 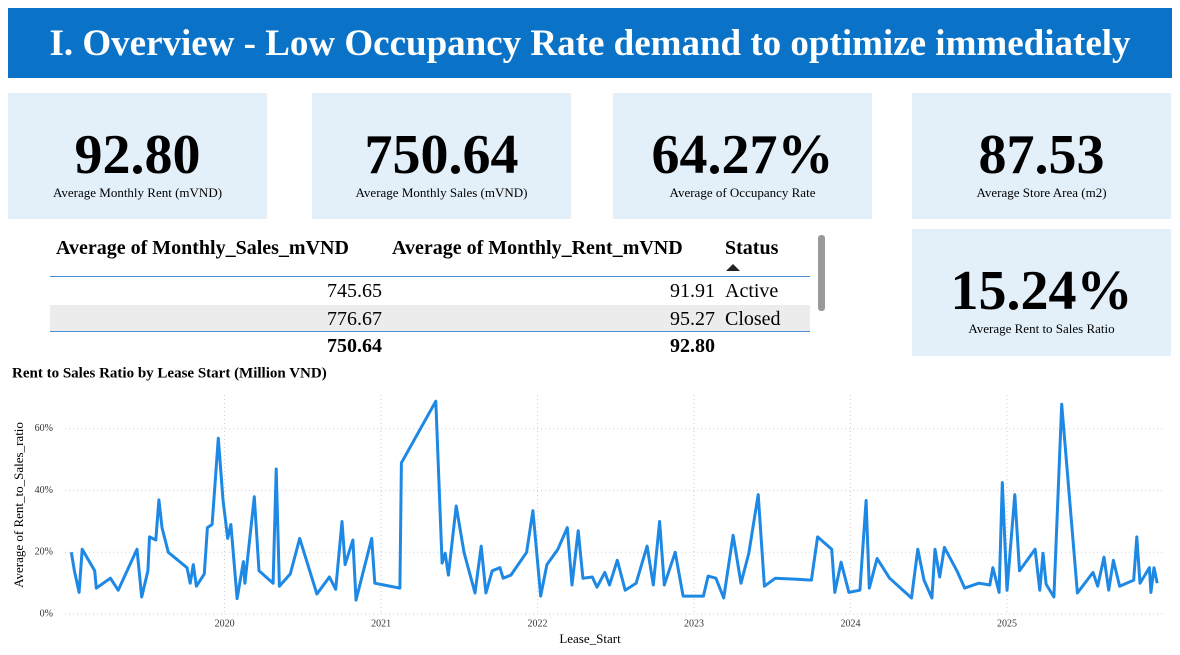 What do you see at coordinates (44, 552) in the screenshot?
I see `y-tick-label: 20%` at bounding box center [44, 552].